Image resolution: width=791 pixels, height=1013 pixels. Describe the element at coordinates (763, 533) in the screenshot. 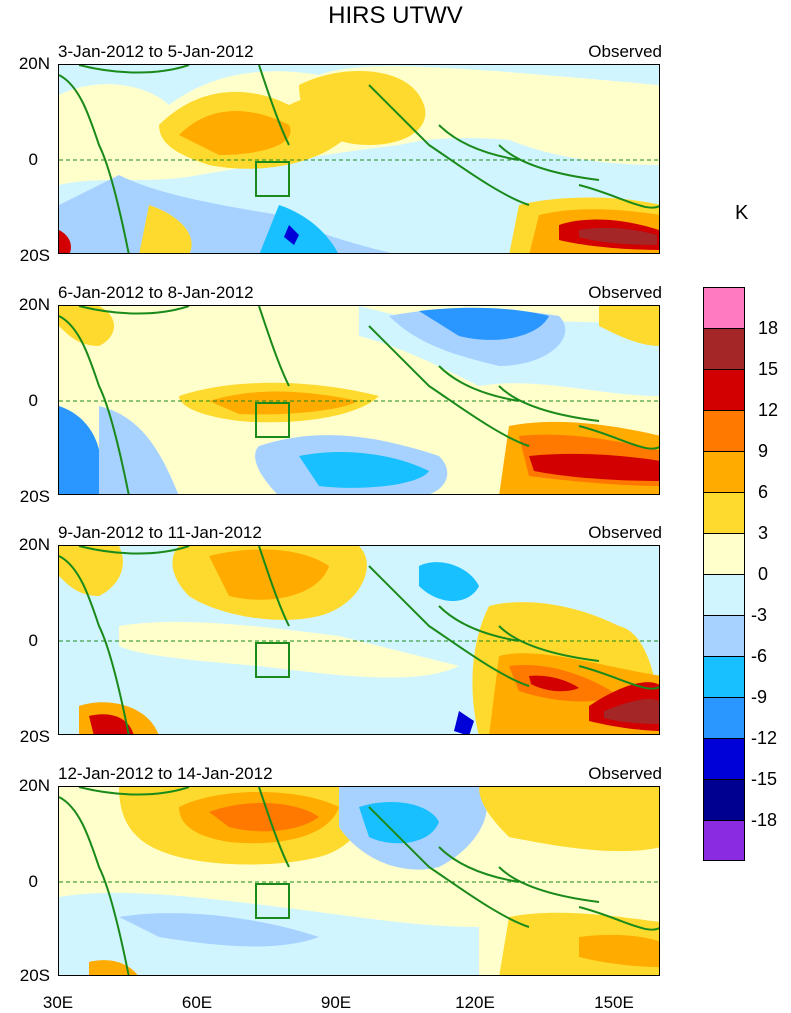

I see `colorbar-label: 3` at that location.